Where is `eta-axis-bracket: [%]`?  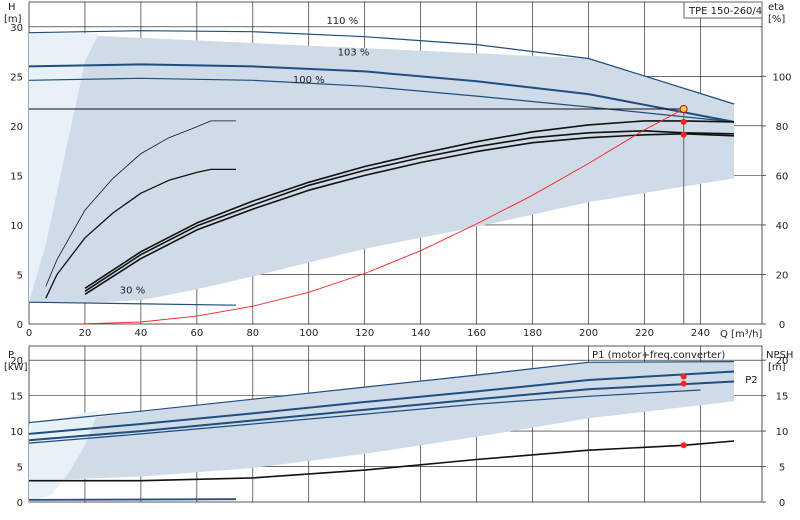 eta-axis-bracket: [%] is located at coordinates (776, 19).